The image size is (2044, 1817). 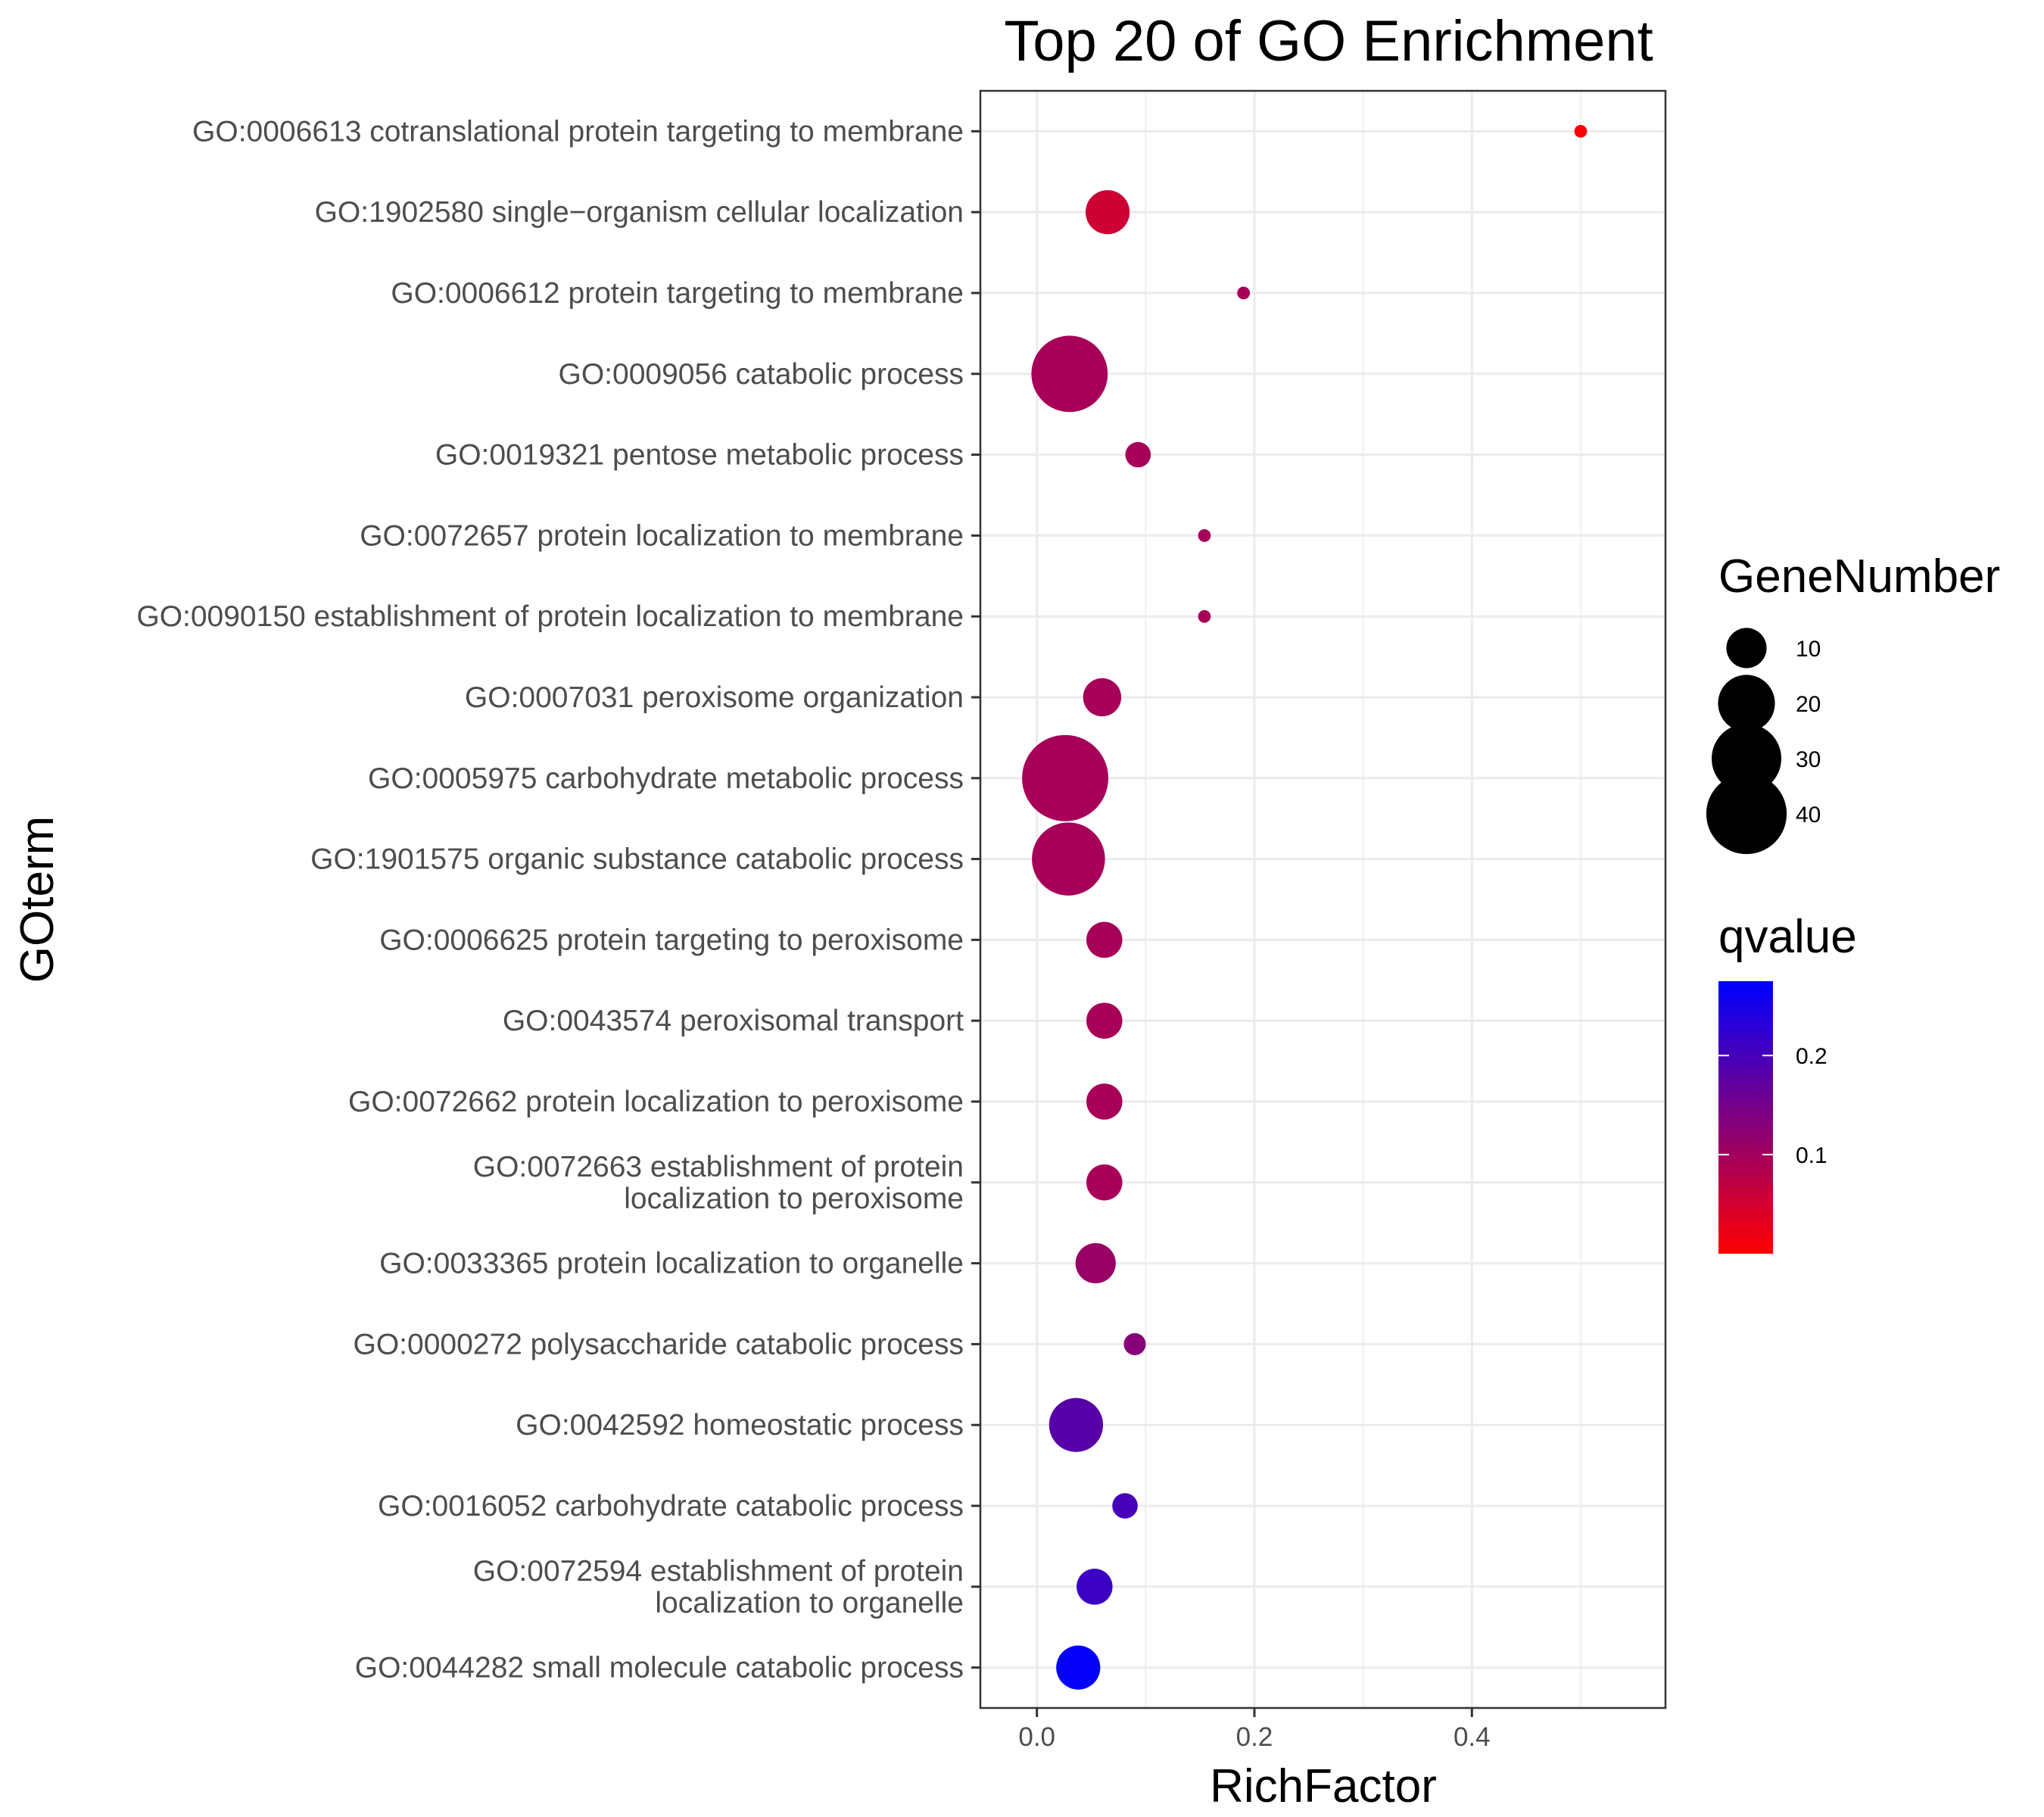 I want to click on size-legend: GeneNumber 10 20 30 40, so click(x=1853, y=702).